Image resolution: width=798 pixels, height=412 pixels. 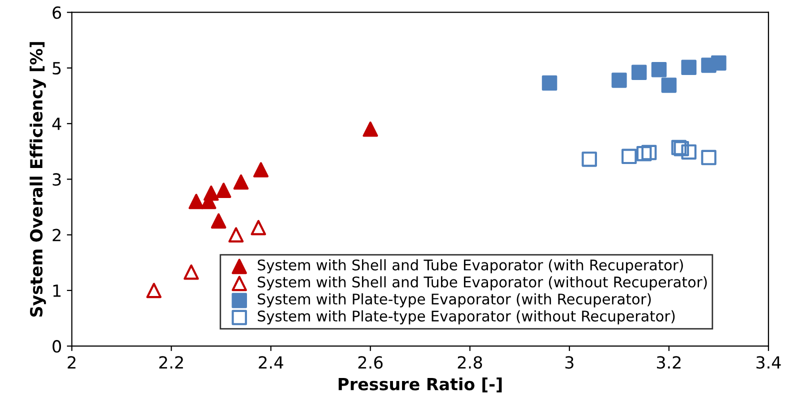 What do you see at coordinates (482, 283) in the screenshot?
I see `legend-label: System with Shell and Tube Evaporator (without Recuperator)` at bounding box center [482, 283].